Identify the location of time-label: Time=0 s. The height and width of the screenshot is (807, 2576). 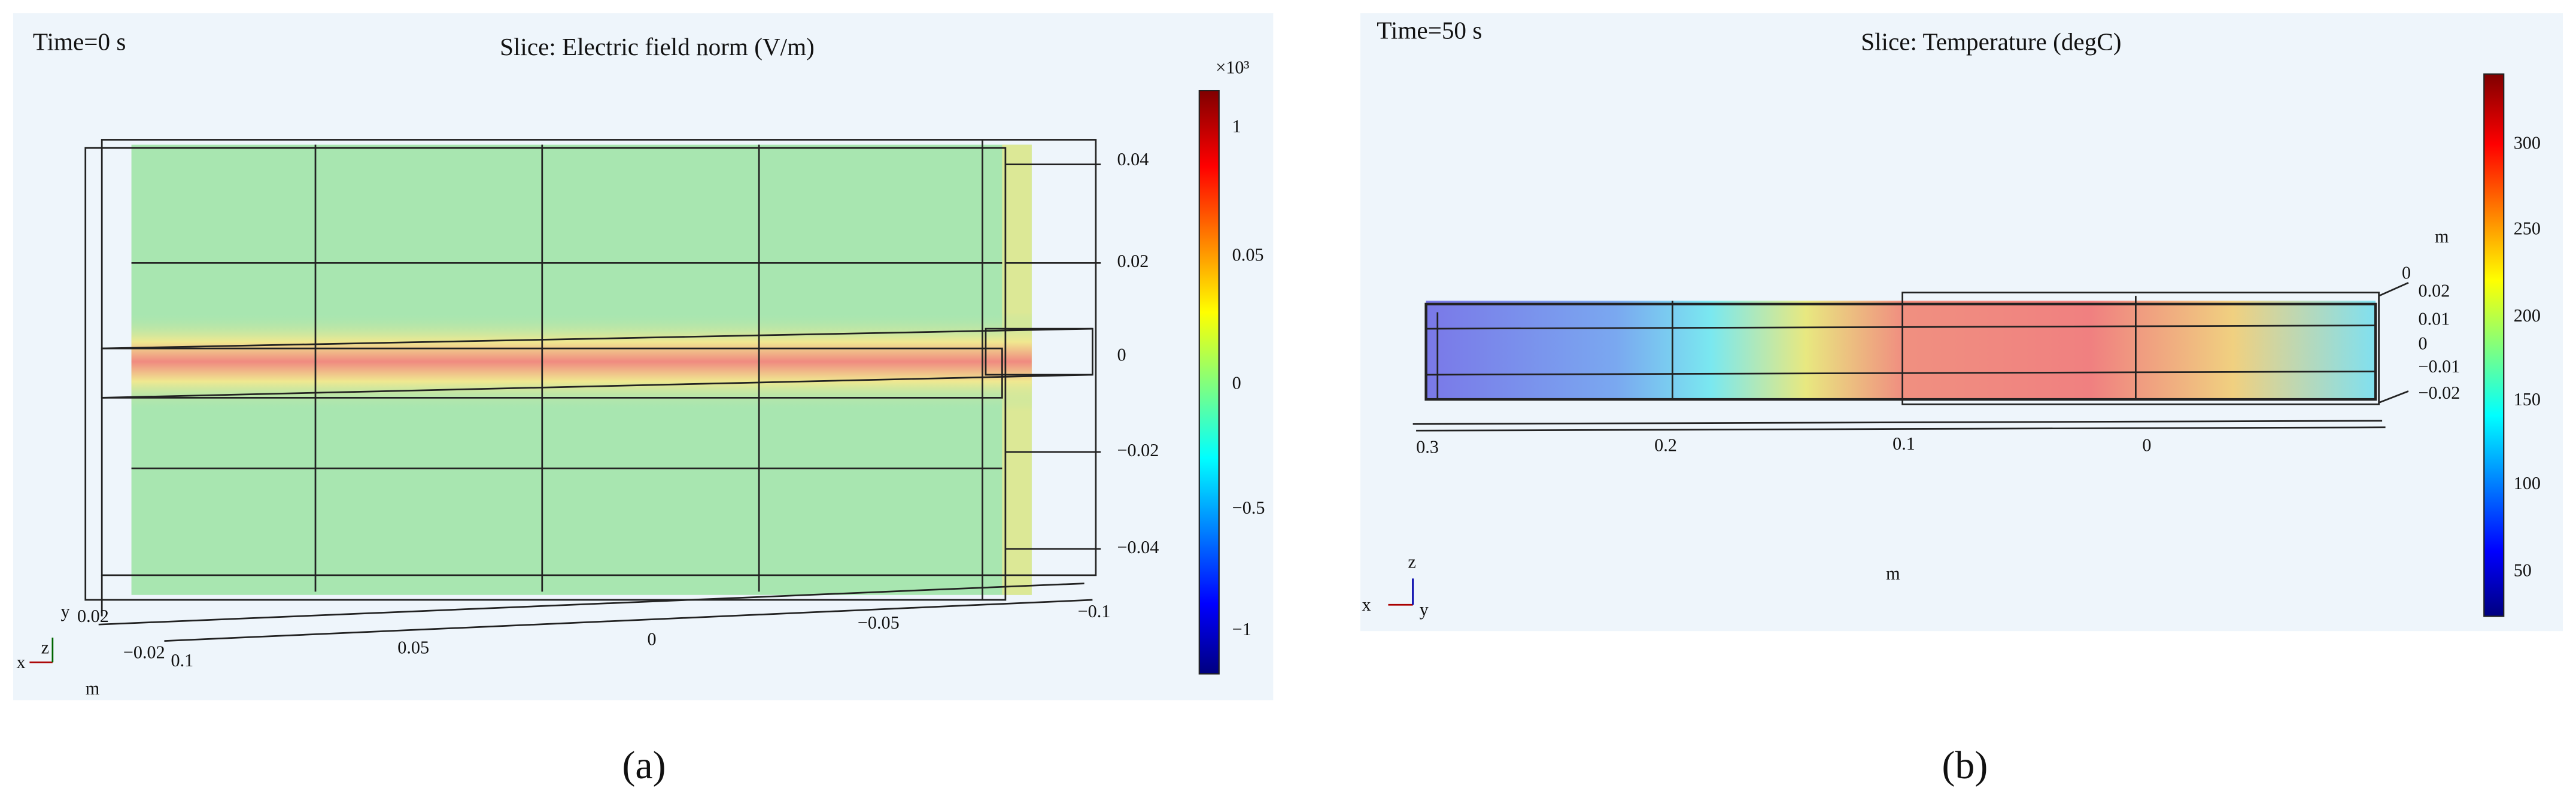
(79, 42).